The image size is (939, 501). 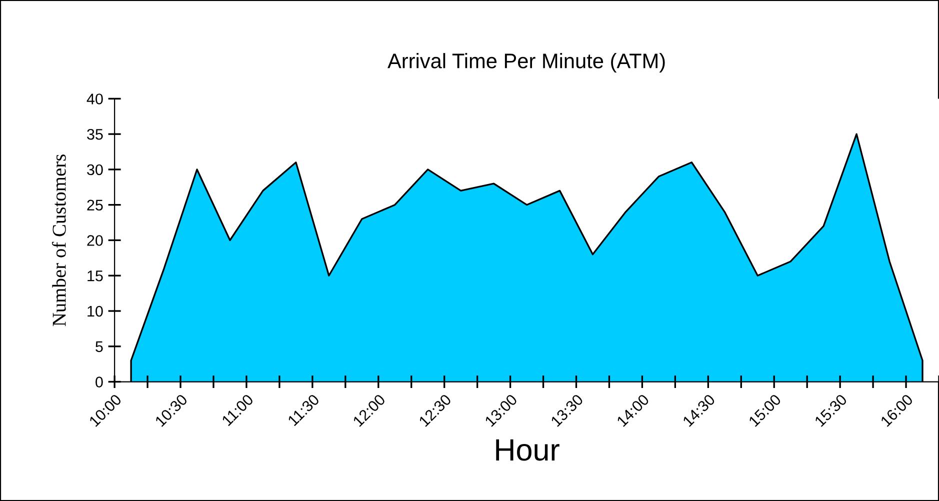 What do you see at coordinates (95, 134) in the screenshot?
I see `y-tick-label: 35` at bounding box center [95, 134].